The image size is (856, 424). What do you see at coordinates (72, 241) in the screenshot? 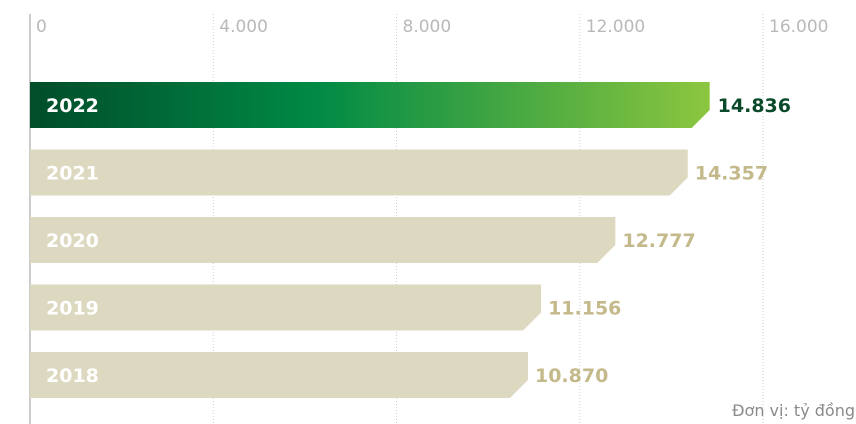
I see `bar-category-label: 2020` at bounding box center [72, 241].